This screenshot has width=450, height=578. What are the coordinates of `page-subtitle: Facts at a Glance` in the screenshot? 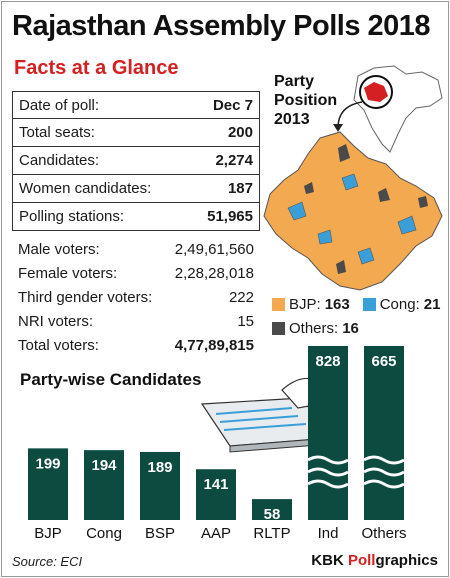 It's located at (96, 68).